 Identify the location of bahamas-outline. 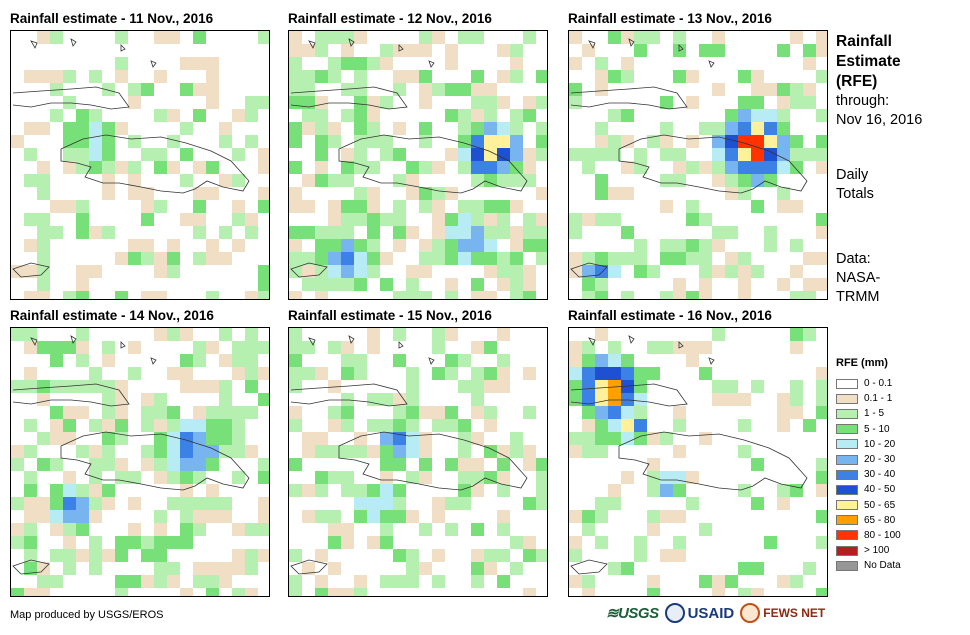
(371, 350).